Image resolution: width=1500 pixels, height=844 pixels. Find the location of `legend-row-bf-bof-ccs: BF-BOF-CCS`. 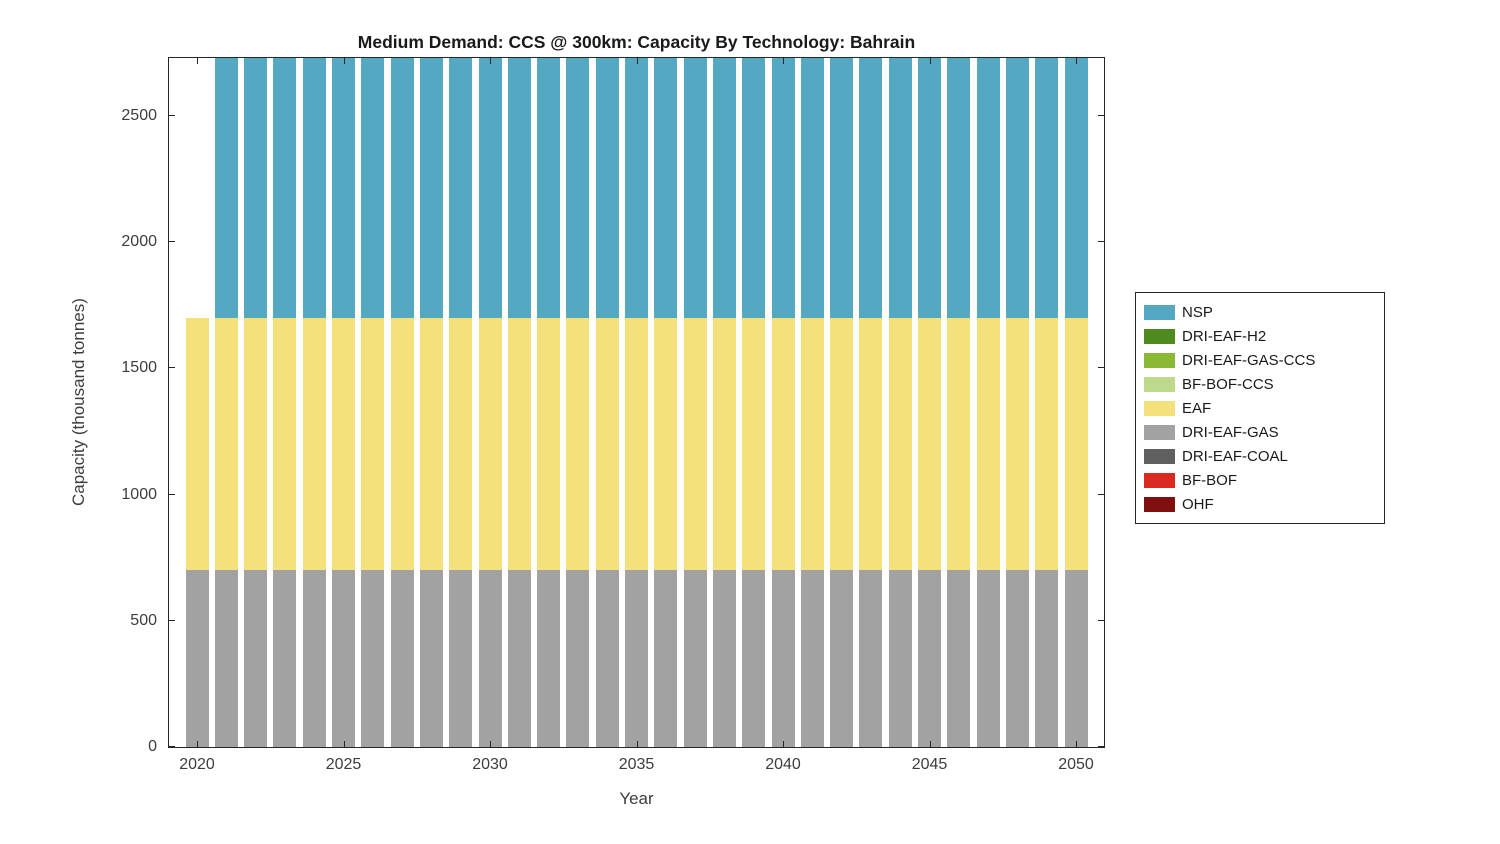

legend-row-bf-bof-ccs: BF-BOF-CCS is located at coordinates (1260, 384).